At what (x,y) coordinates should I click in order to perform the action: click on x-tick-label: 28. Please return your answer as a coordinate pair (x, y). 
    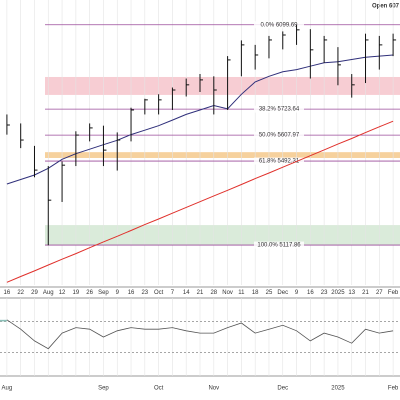
    Looking at the image, I should click on (213, 293).